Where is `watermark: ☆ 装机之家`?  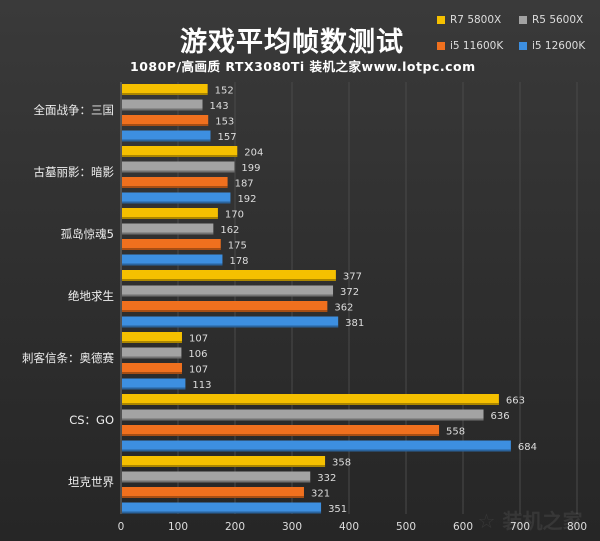 watermark: ☆ 装机之家 is located at coordinates (531, 521).